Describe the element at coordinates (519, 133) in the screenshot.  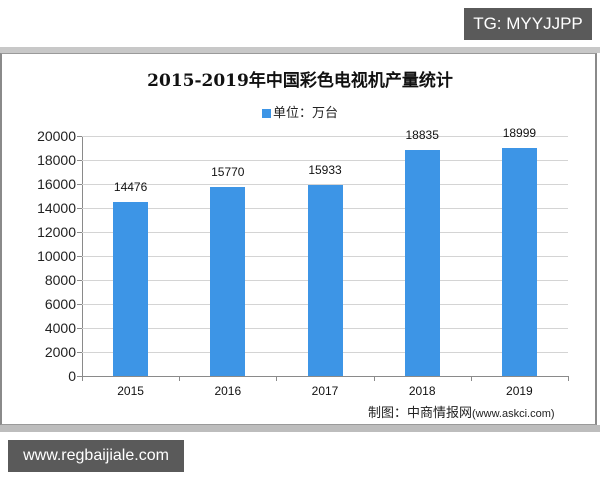
I see `bar-value-label: 18999` at that location.